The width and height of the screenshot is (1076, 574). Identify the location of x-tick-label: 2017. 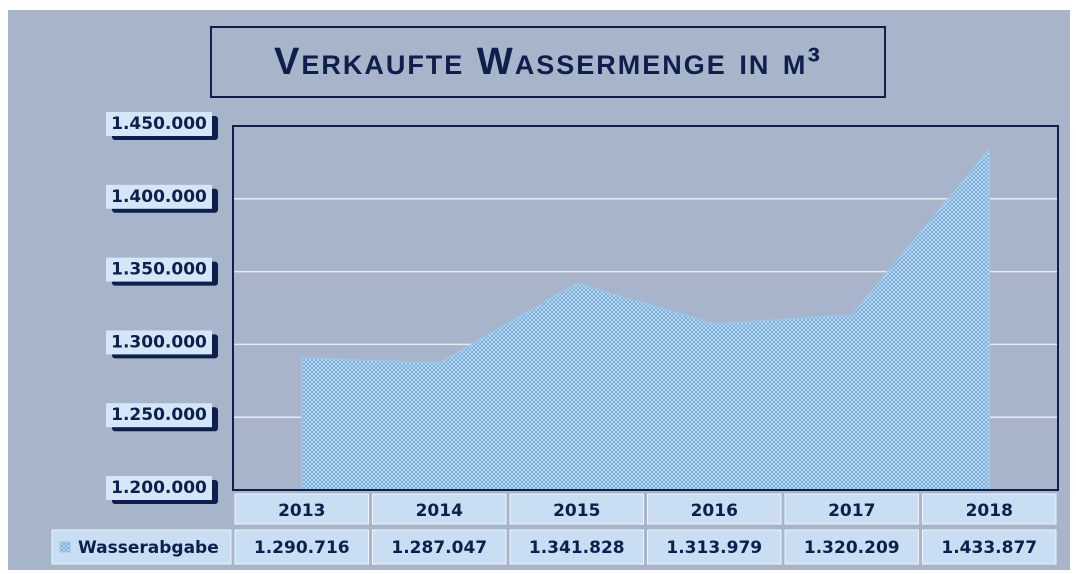
(851, 511).